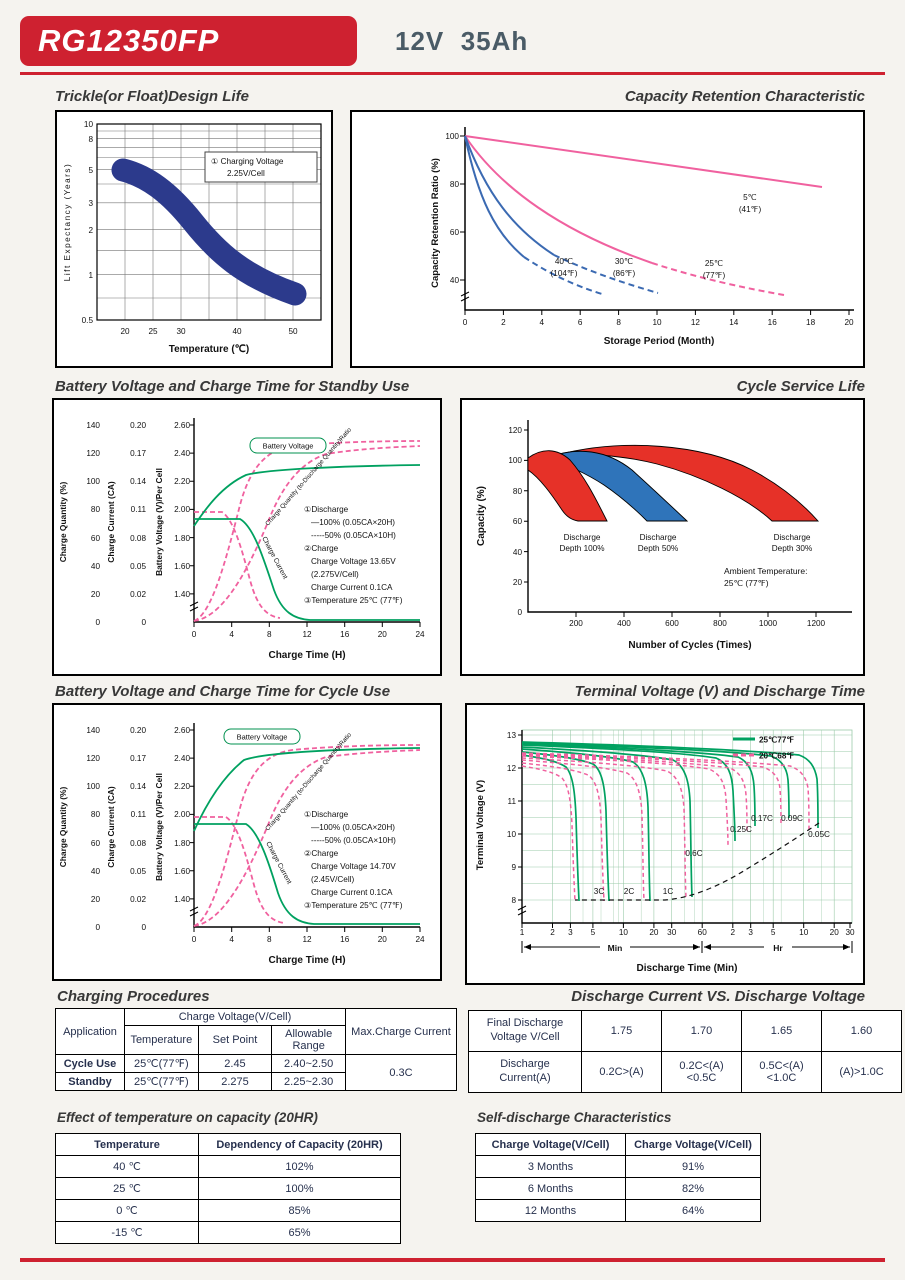 The image size is (905, 1280). Describe the element at coordinates (564, 261) in the screenshot. I see `curve-label: 40℃` at that location.